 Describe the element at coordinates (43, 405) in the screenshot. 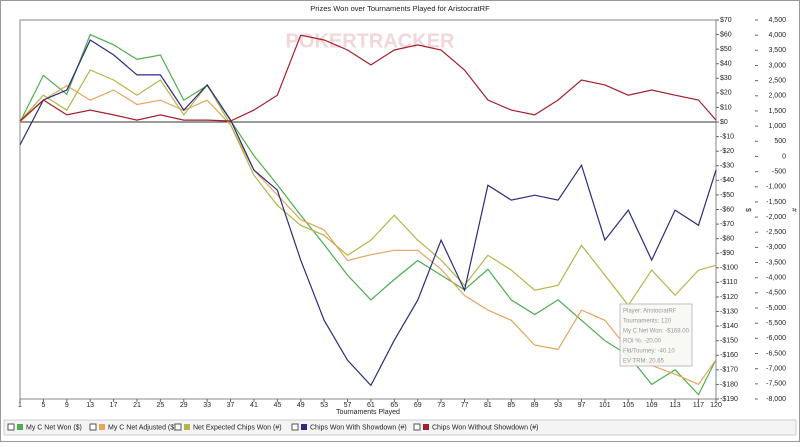

I see `x-tick-label: 5` at that location.